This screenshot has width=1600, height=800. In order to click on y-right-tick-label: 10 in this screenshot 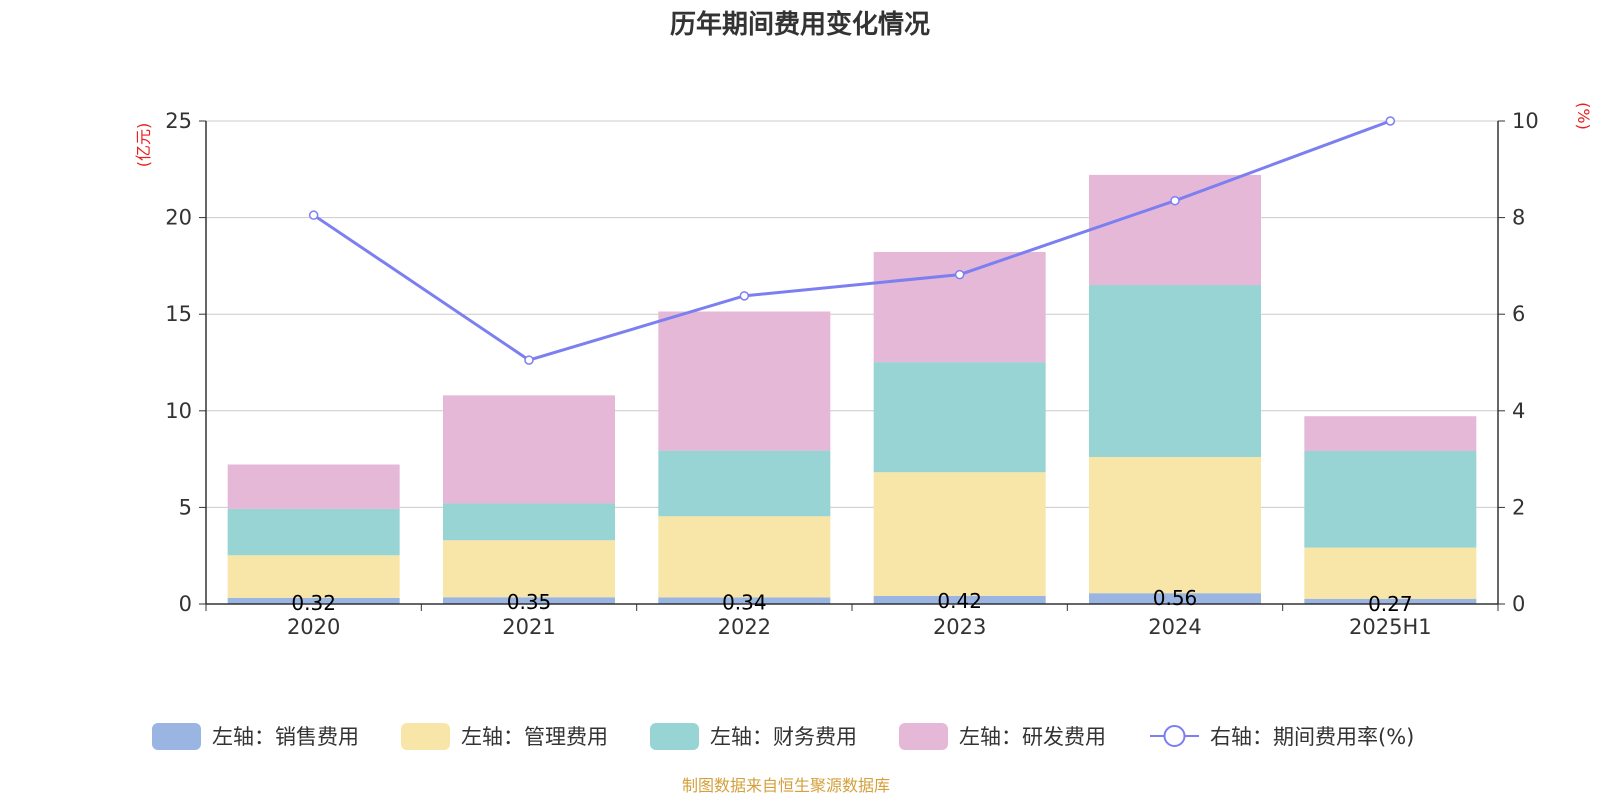, I will do `click(1525, 121)`.